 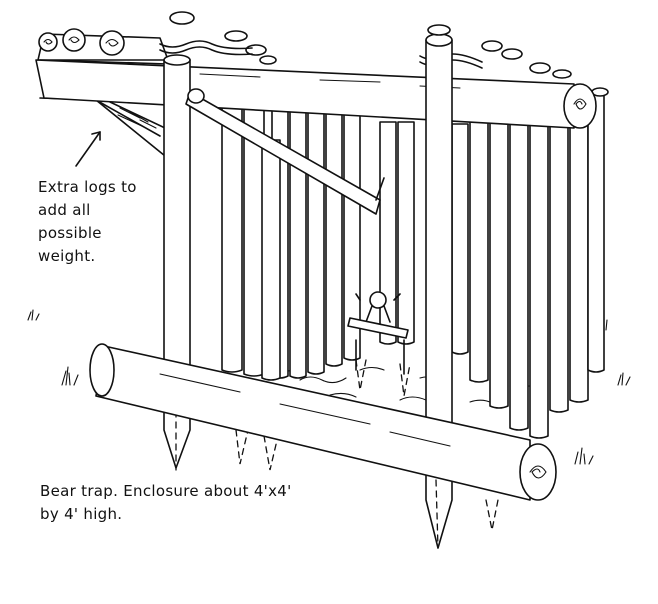 I want to click on post-tops, so click(x=389, y=54).